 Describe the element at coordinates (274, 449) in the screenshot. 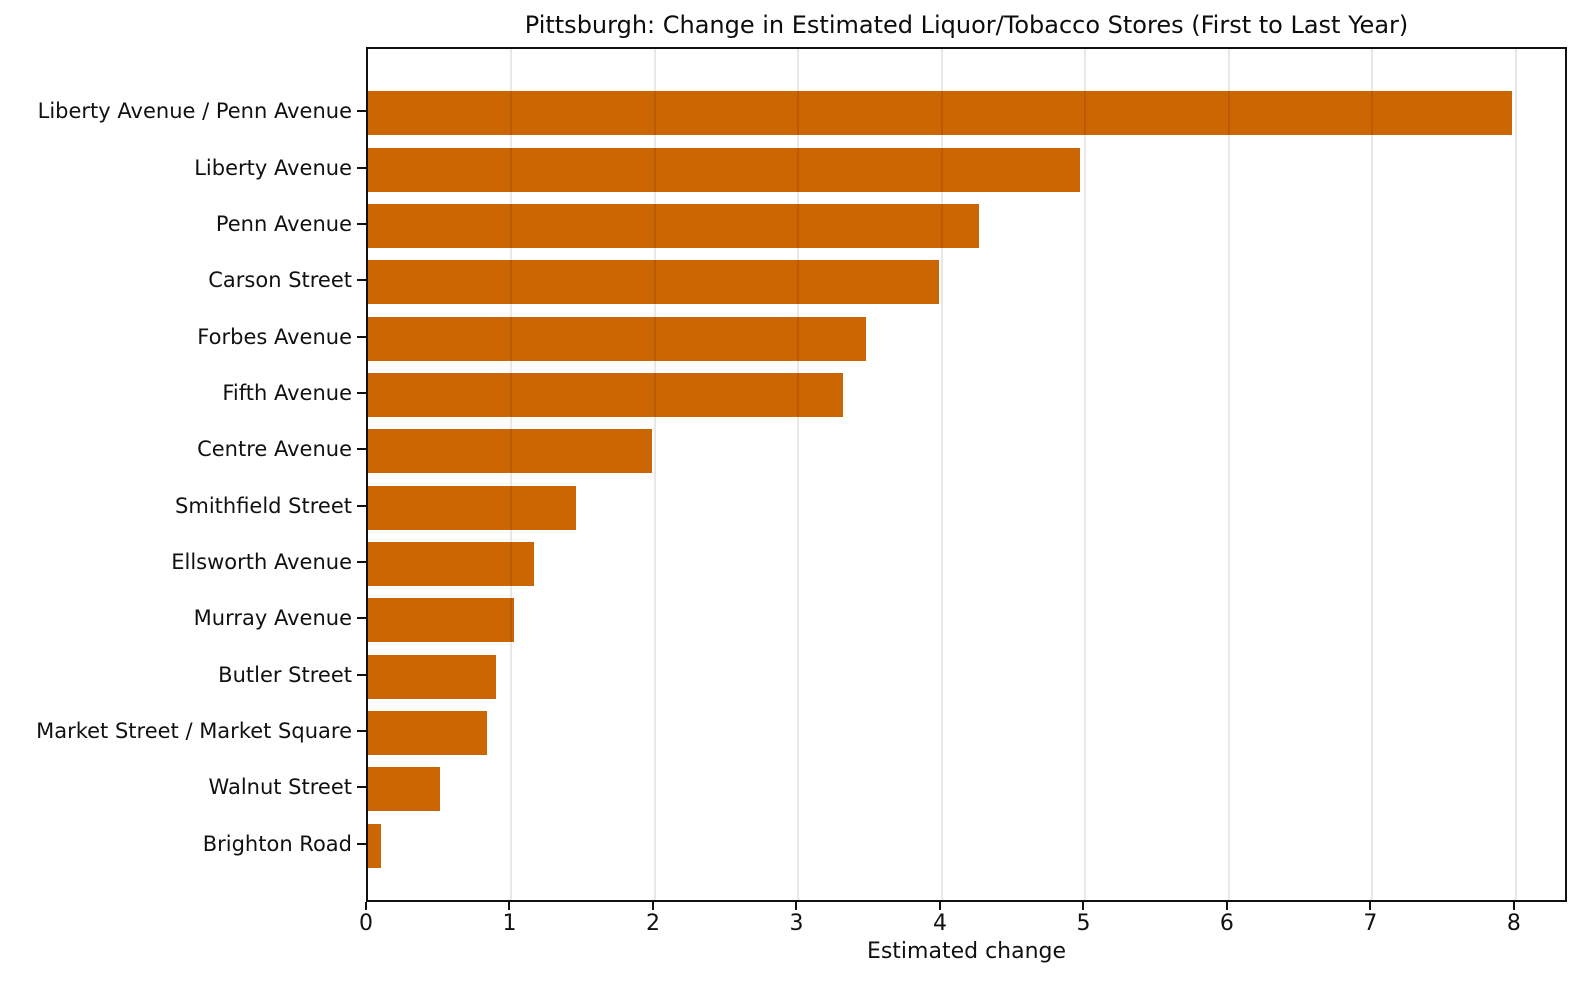

I see `y-tick-label: Centre Avenue` at that location.